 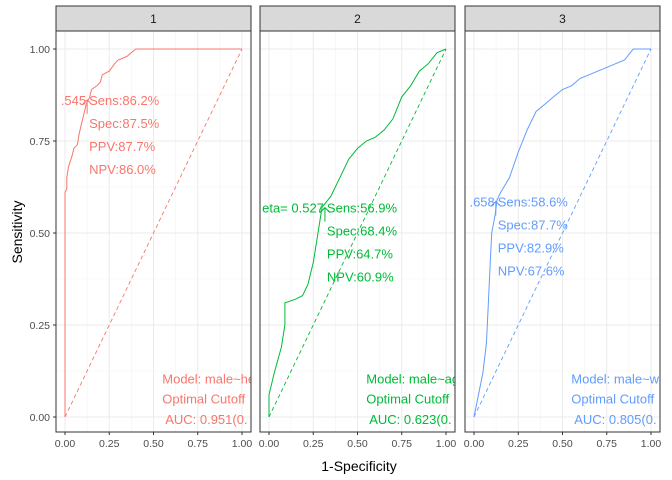 I want to click on metric-label: PPV:82.9%, so click(x=531, y=247).